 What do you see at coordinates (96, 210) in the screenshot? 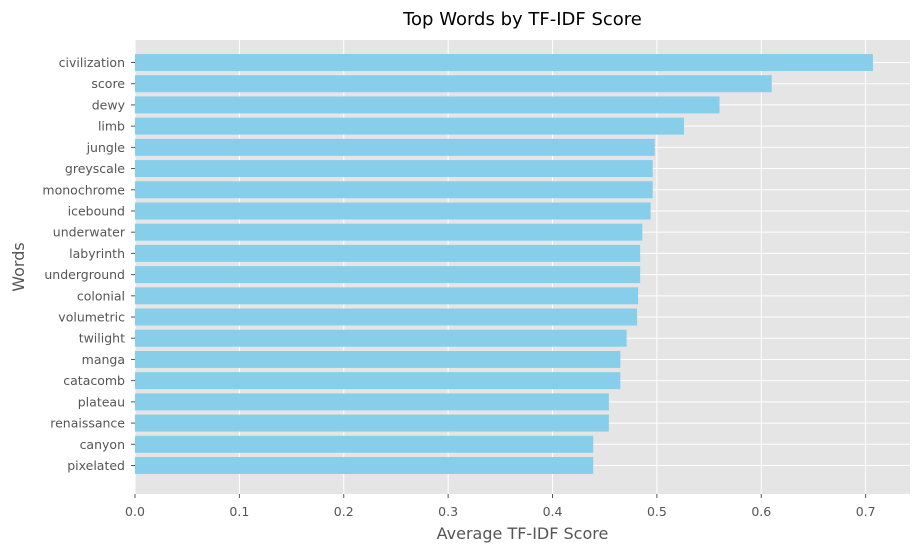
I see `y-tick-label-icebound: icebound` at bounding box center [96, 210].